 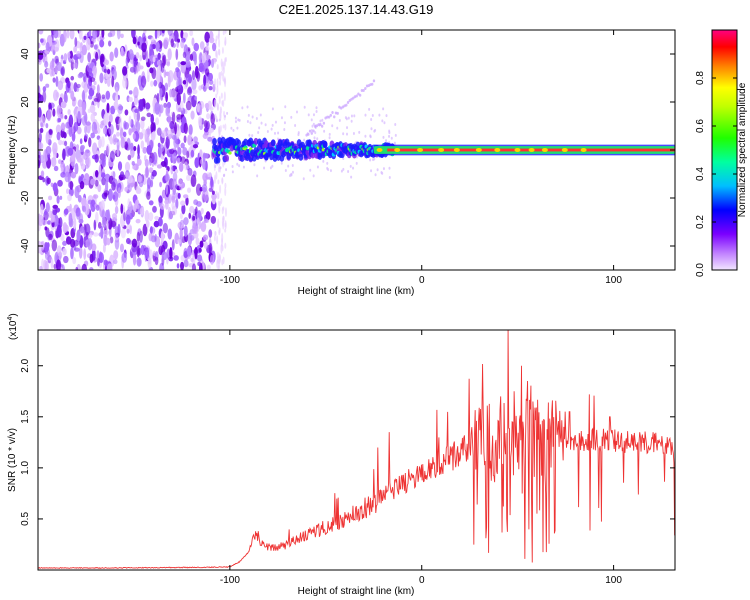 What do you see at coordinates (613, 580) in the screenshot?
I see `snr-x-tick-label: 100` at bounding box center [613, 580].